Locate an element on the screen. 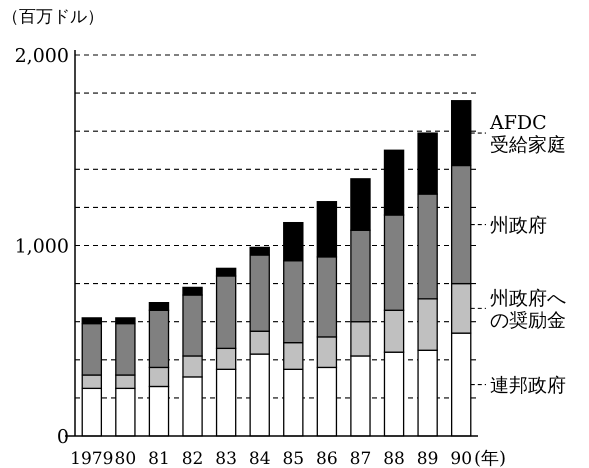 This screenshot has width=589, height=468. x-tick-label: 1979 is located at coordinates (92, 458).